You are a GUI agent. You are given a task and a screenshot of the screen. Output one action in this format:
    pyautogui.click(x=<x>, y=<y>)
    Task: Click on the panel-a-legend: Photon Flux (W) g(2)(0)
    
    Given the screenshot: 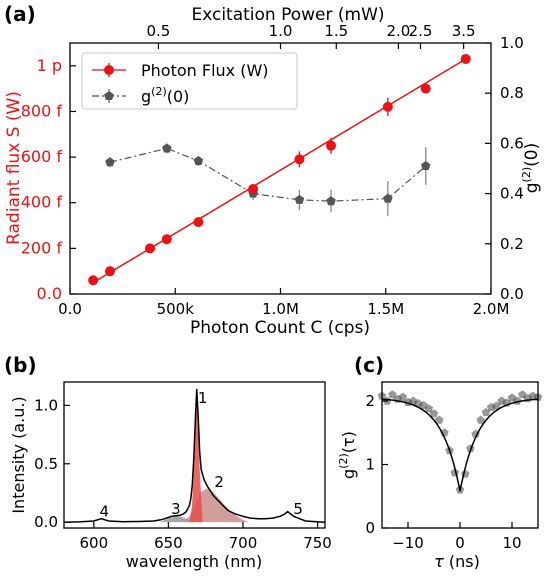 What is the action you would take?
    pyautogui.click(x=189, y=81)
    